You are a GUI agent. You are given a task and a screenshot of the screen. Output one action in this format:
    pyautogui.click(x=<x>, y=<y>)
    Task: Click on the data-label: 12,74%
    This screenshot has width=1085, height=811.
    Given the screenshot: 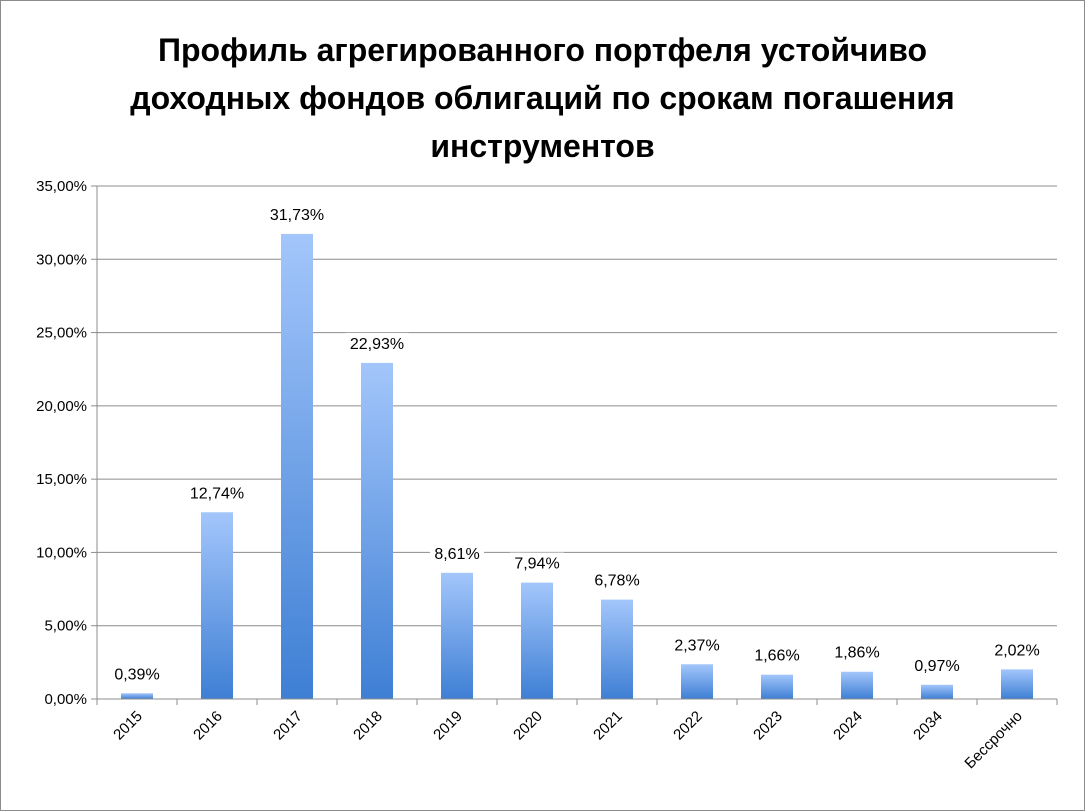 What is the action you would take?
    pyautogui.click(x=217, y=493)
    